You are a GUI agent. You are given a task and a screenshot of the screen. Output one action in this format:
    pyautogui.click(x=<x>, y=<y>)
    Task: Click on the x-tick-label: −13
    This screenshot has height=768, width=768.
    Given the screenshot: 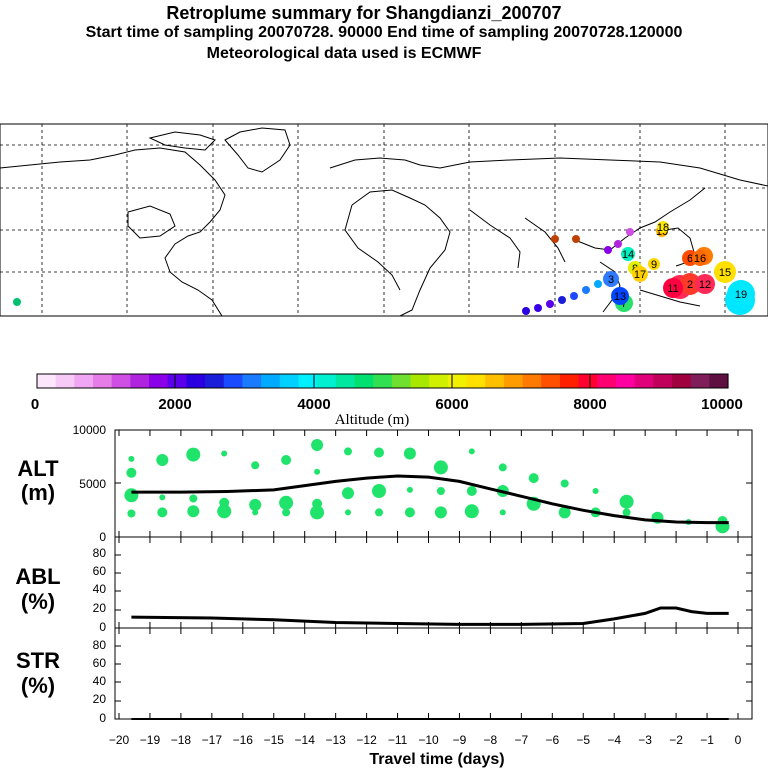 What is the action you would take?
    pyautogui.click(x=335, y=740)
    